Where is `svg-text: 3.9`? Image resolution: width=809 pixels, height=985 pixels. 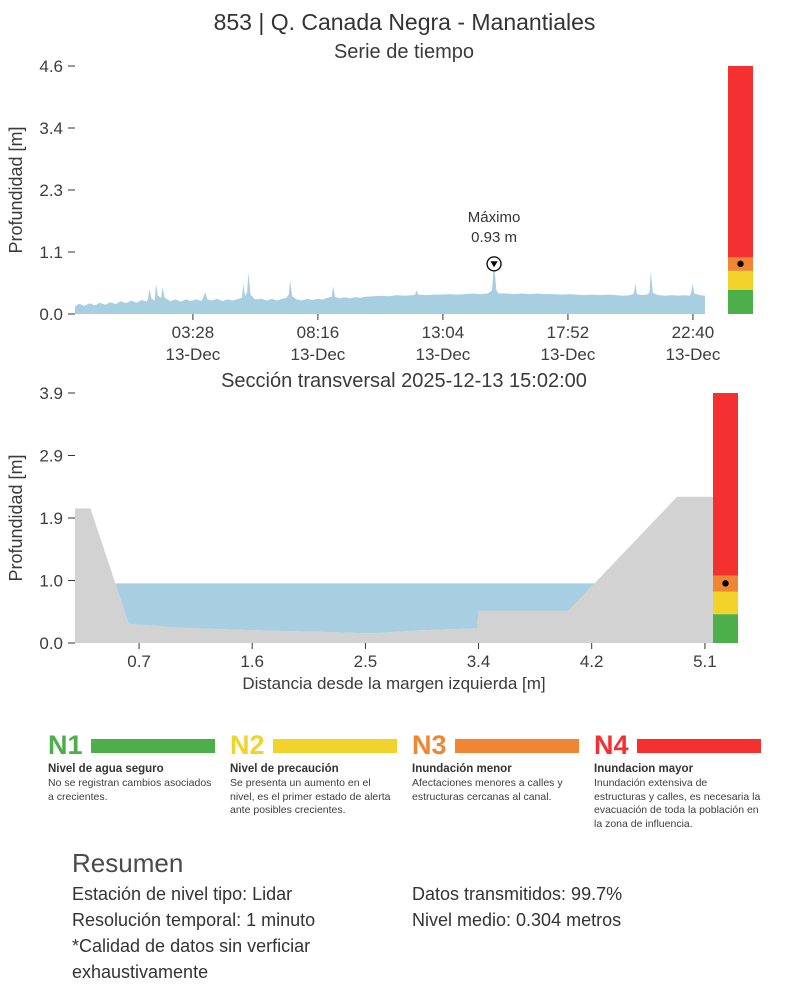
svg-text: 3.9 is located at coordinates (51, 393).